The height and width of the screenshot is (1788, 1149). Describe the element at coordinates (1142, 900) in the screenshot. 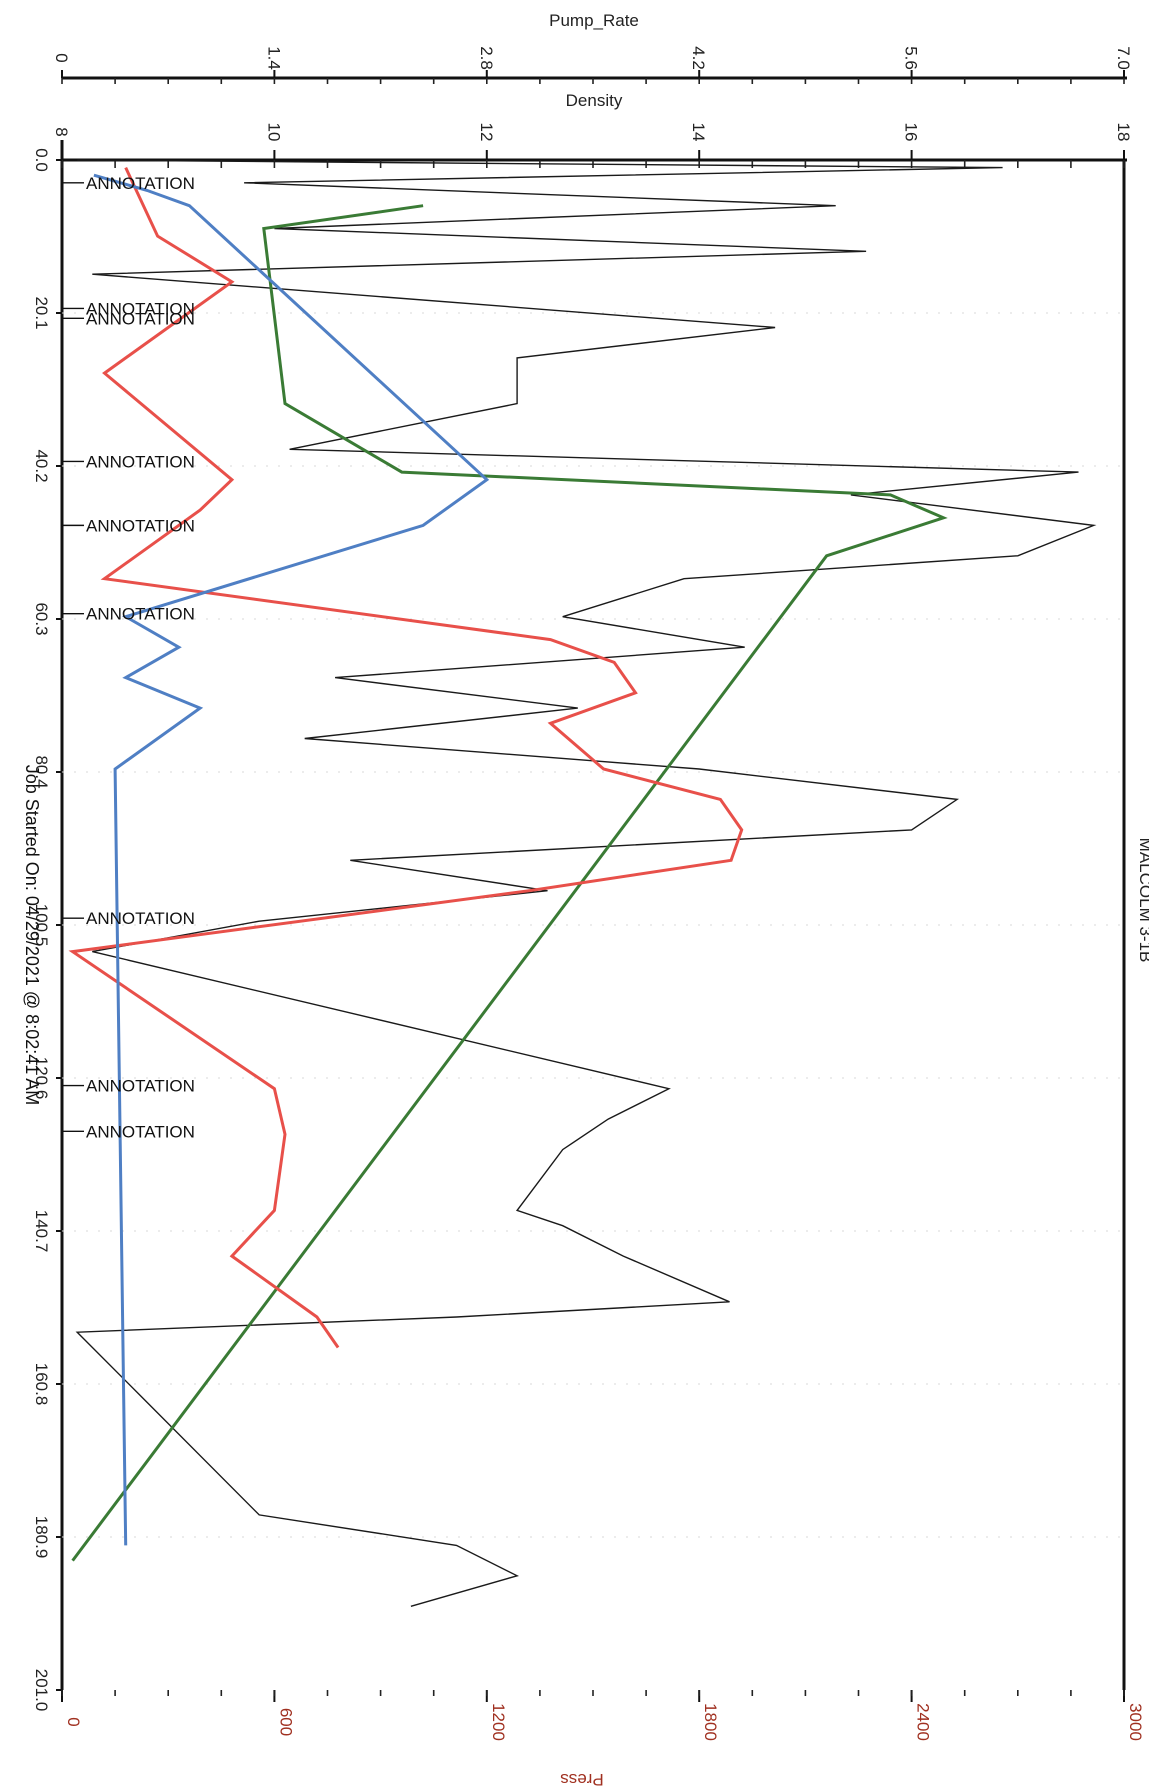

I see `well-name-label: MALCOLM 3-1B` at that location.